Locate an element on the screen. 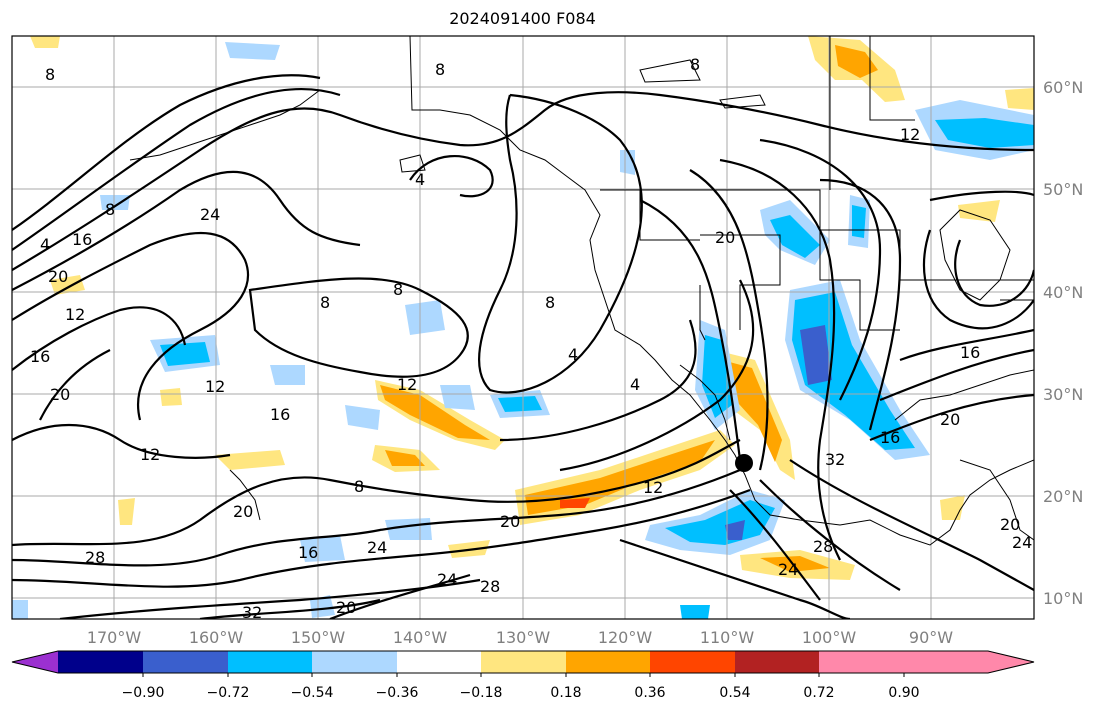  lat-label: 60°N is located at coordinates (1063, 87).